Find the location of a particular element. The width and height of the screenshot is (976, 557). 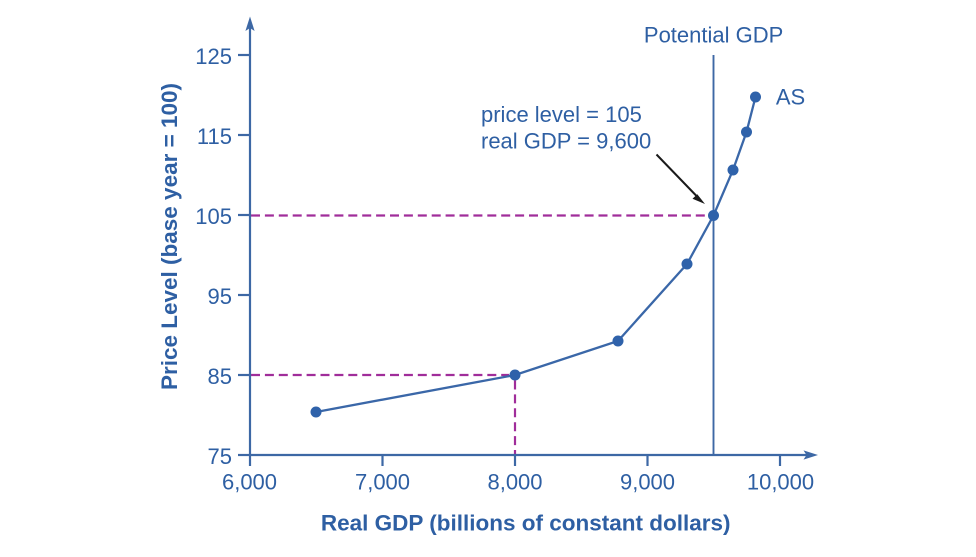

svg-text: 125 is located at coordinates (213, 56).